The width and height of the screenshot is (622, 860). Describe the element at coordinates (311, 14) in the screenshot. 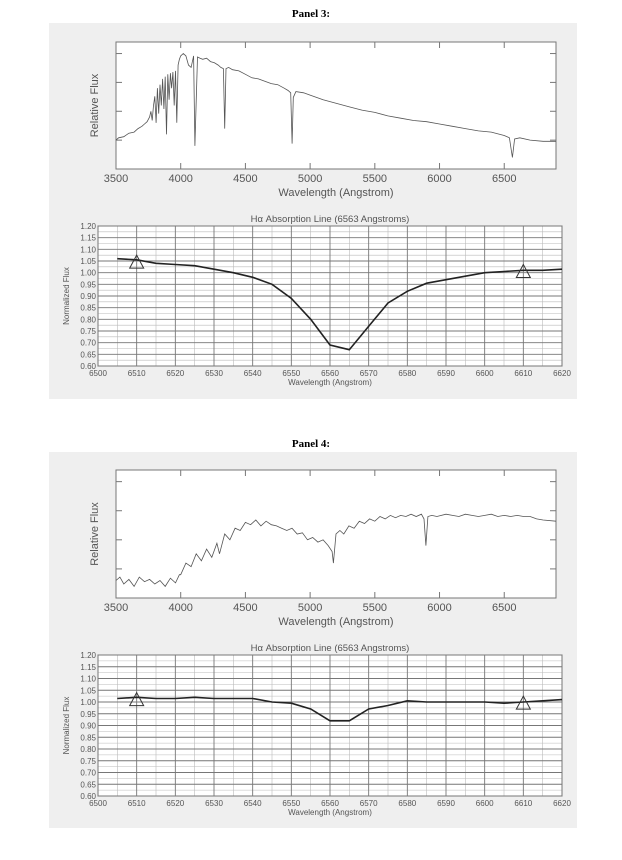

I see `panel-title: Panel 3:` at that location.